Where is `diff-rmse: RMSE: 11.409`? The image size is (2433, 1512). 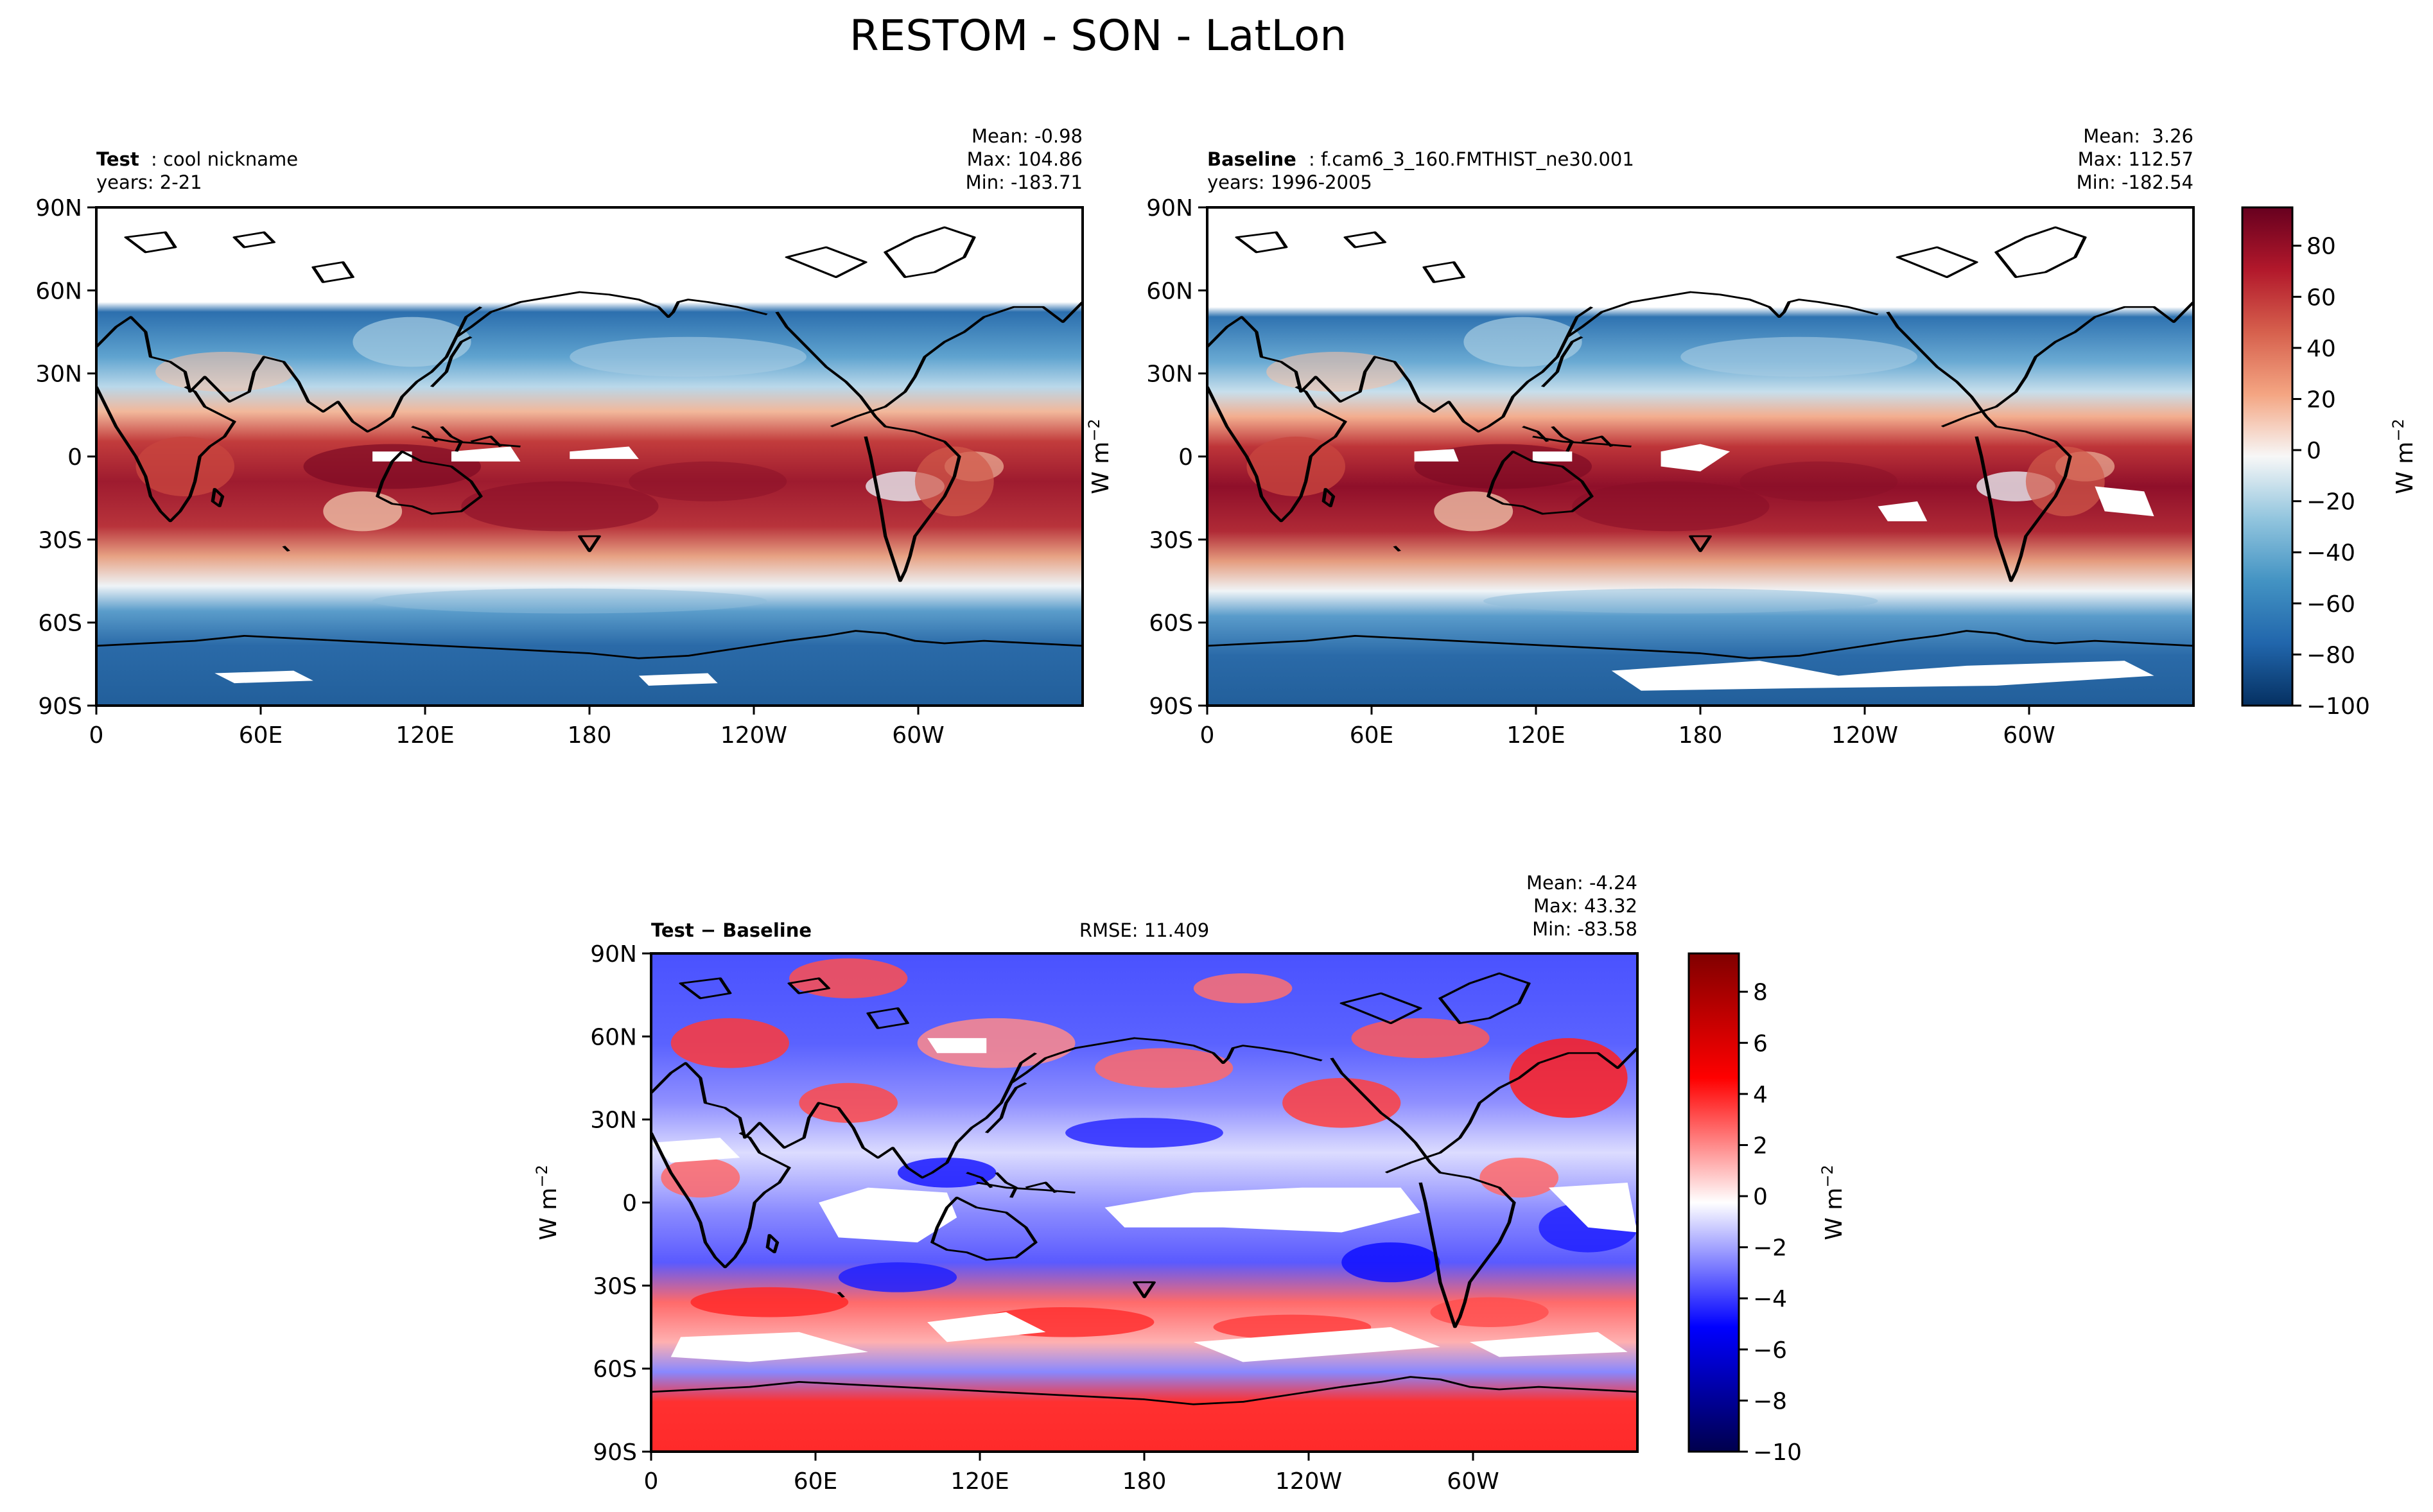 diff-rmse: RMSE: 11.409 is located at coordinates (1144, 930).